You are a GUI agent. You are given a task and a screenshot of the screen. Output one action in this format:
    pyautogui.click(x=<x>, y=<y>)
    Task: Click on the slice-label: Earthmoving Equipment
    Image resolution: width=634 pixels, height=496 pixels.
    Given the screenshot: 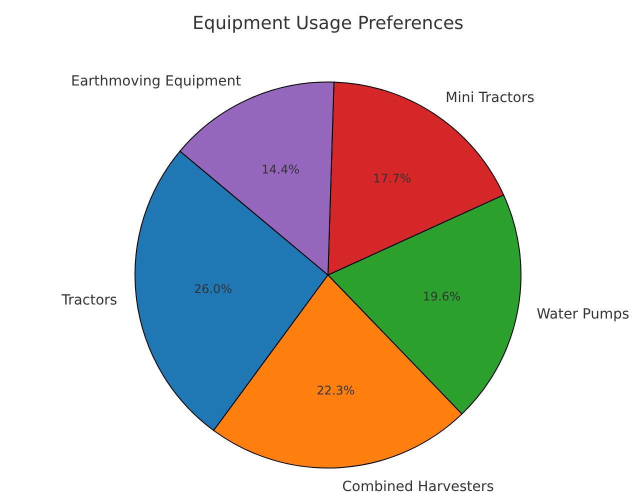 What is the action you would take?
    pyautogui.click(x=156, y=81)
    